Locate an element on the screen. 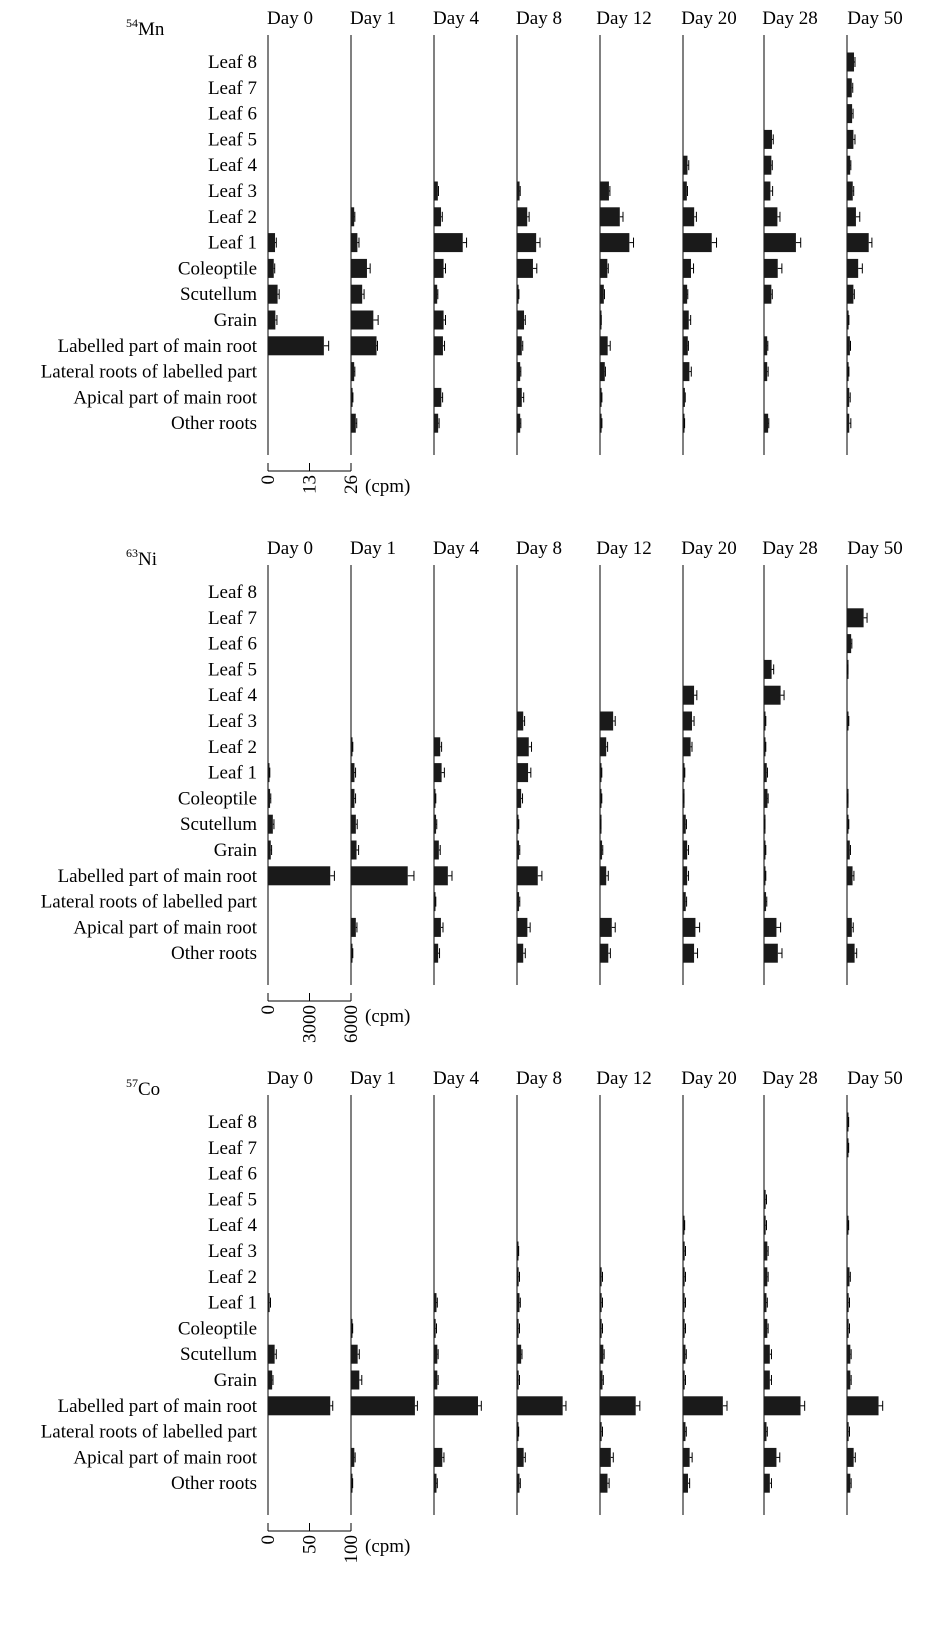  isotope-label: 57Co is located at coordinates (143, 1088).